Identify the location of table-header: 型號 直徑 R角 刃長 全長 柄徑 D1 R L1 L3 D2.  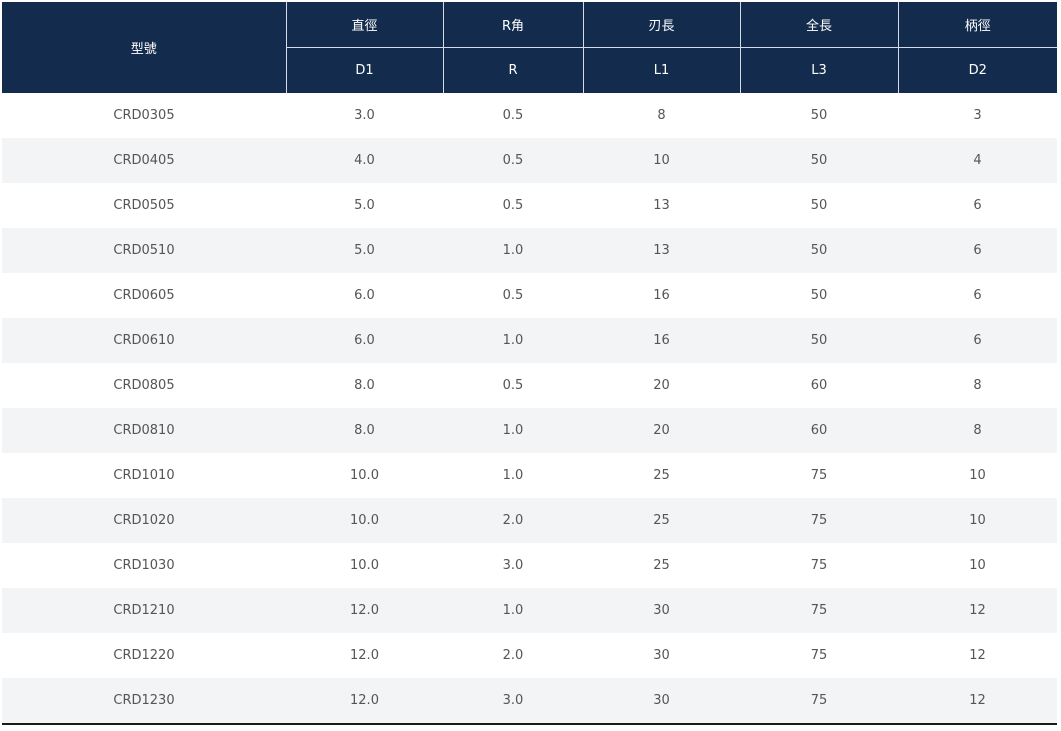
(529, 47).